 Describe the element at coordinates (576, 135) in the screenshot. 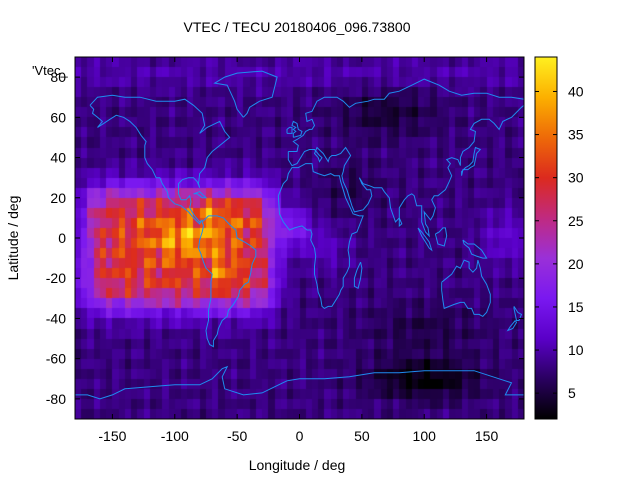

I see `colorbar-tick-label: 35` at that location.